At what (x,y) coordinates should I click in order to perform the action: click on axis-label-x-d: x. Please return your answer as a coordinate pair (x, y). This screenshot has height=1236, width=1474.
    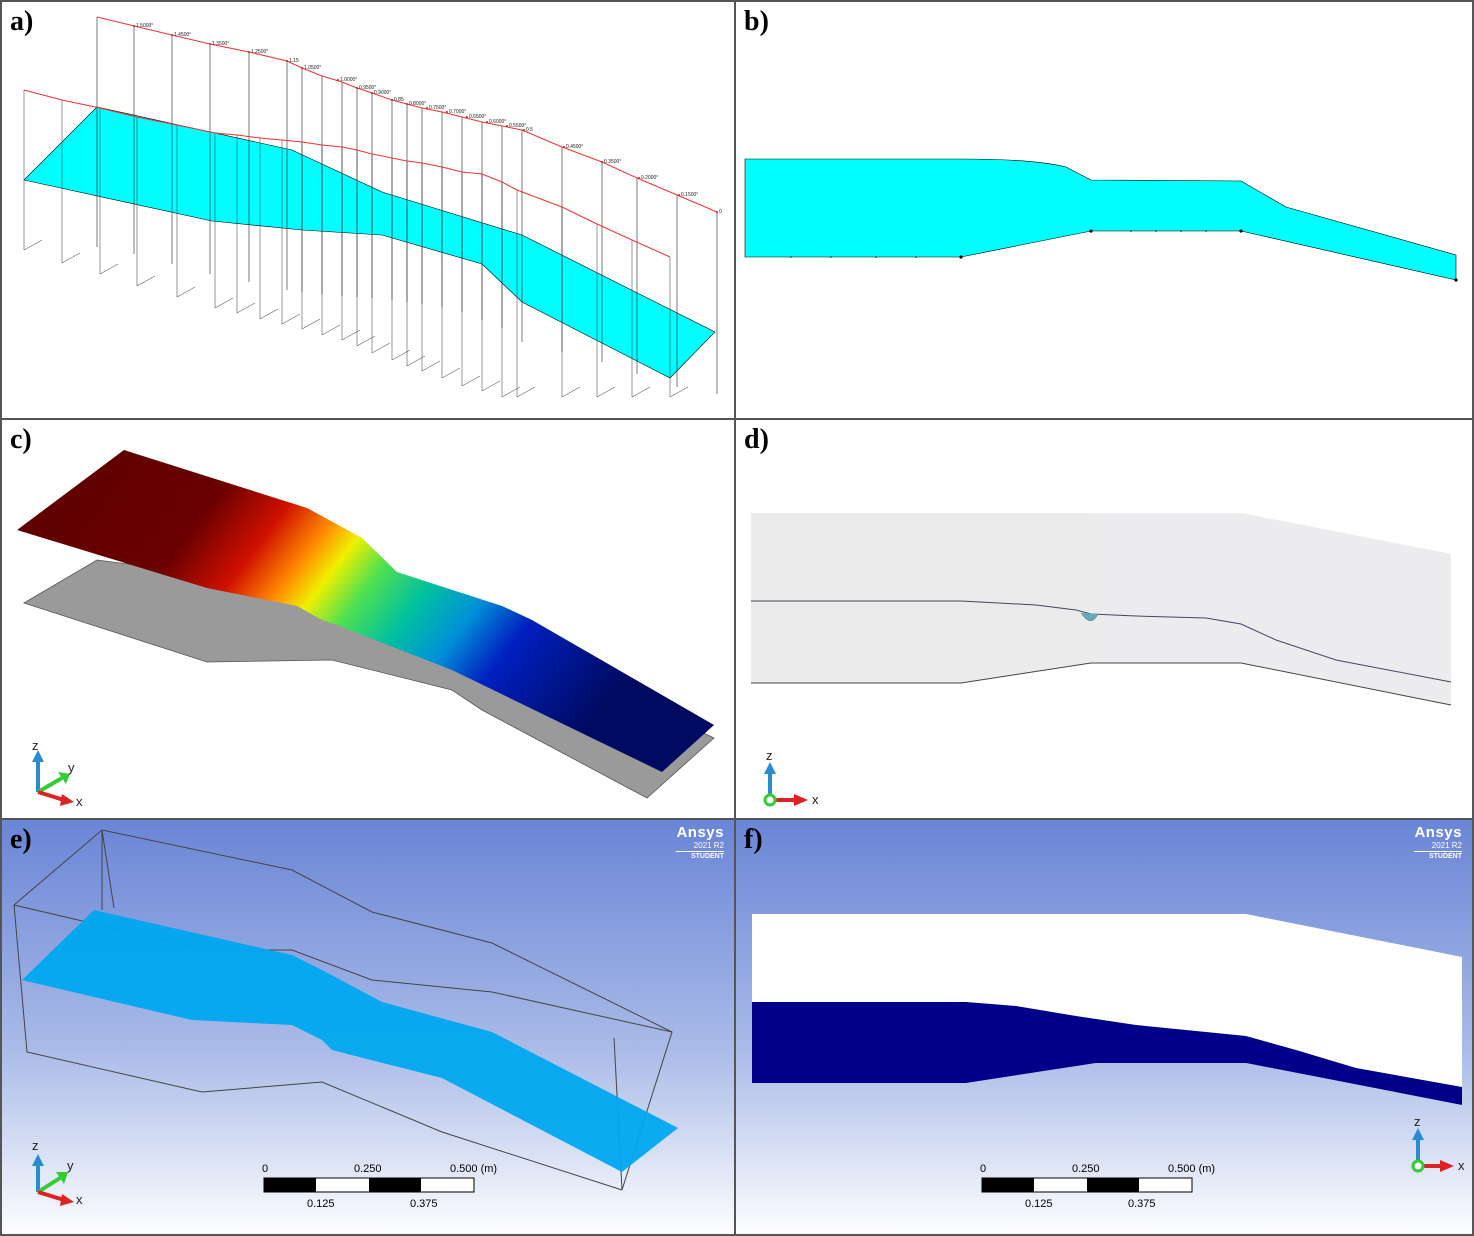
    Looking at the image, I should click on (815, 799).